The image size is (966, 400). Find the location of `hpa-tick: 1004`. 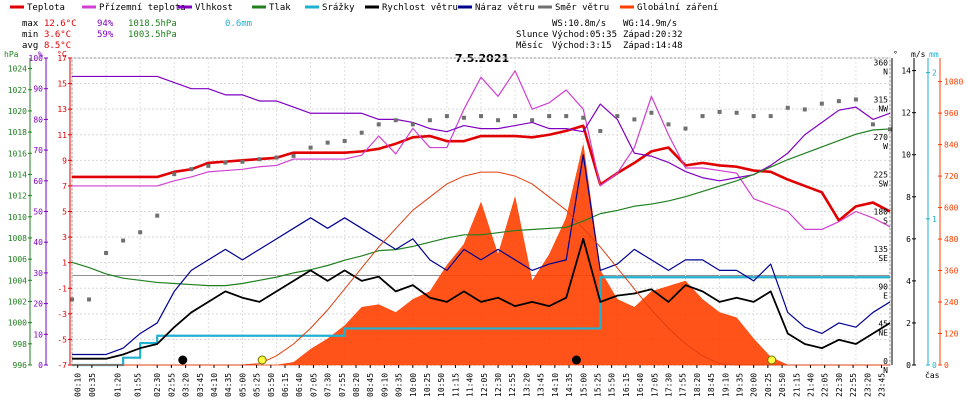

hpa-tick: 1004 is located at coordinates (17, 280).